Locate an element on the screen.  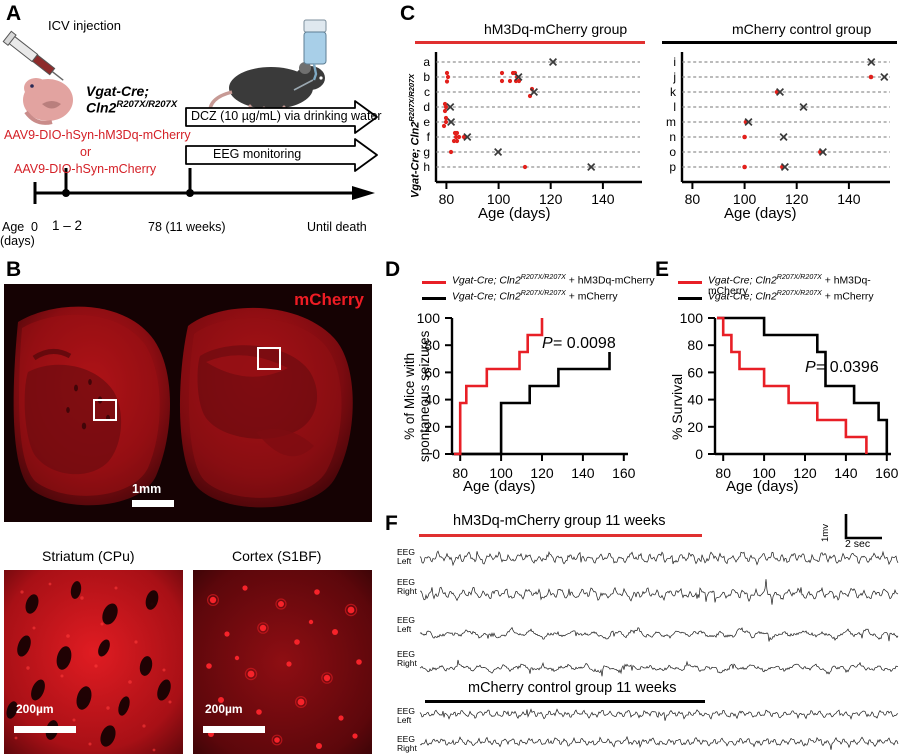
c-right-rowlines is located at coordinates (786, 114).